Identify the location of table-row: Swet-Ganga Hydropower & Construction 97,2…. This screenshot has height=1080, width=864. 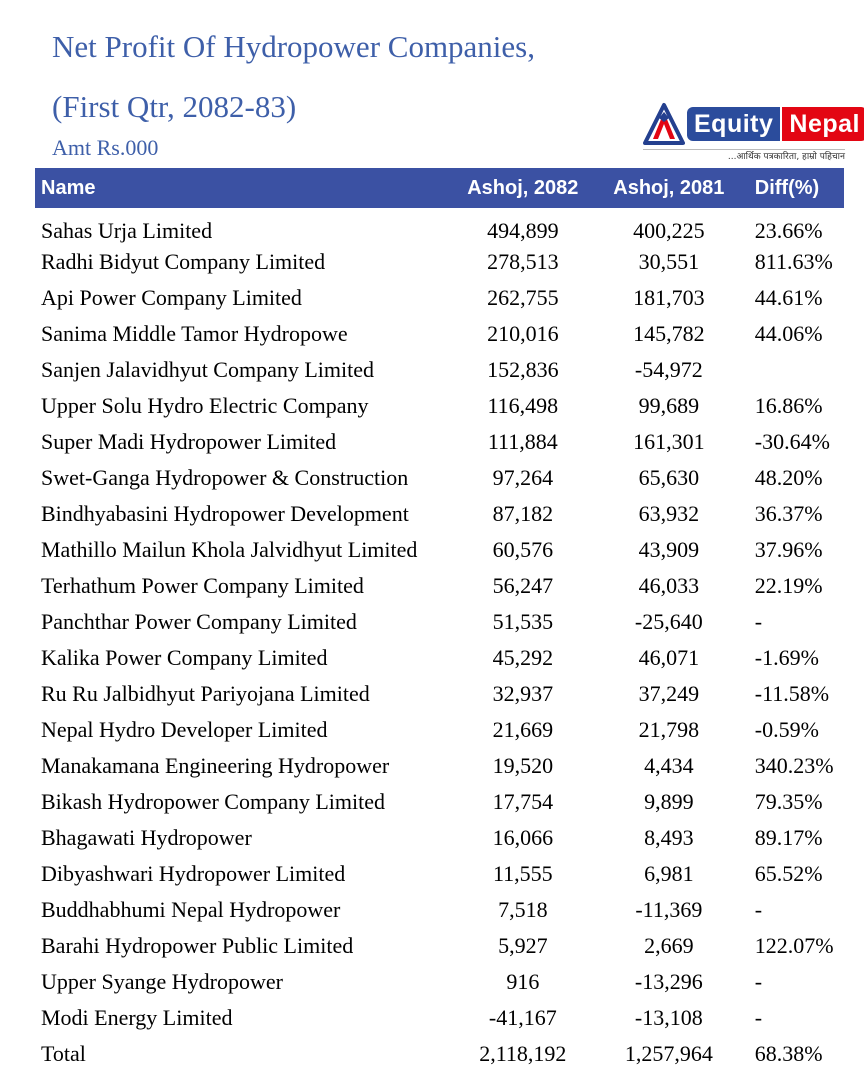
(439, 478).